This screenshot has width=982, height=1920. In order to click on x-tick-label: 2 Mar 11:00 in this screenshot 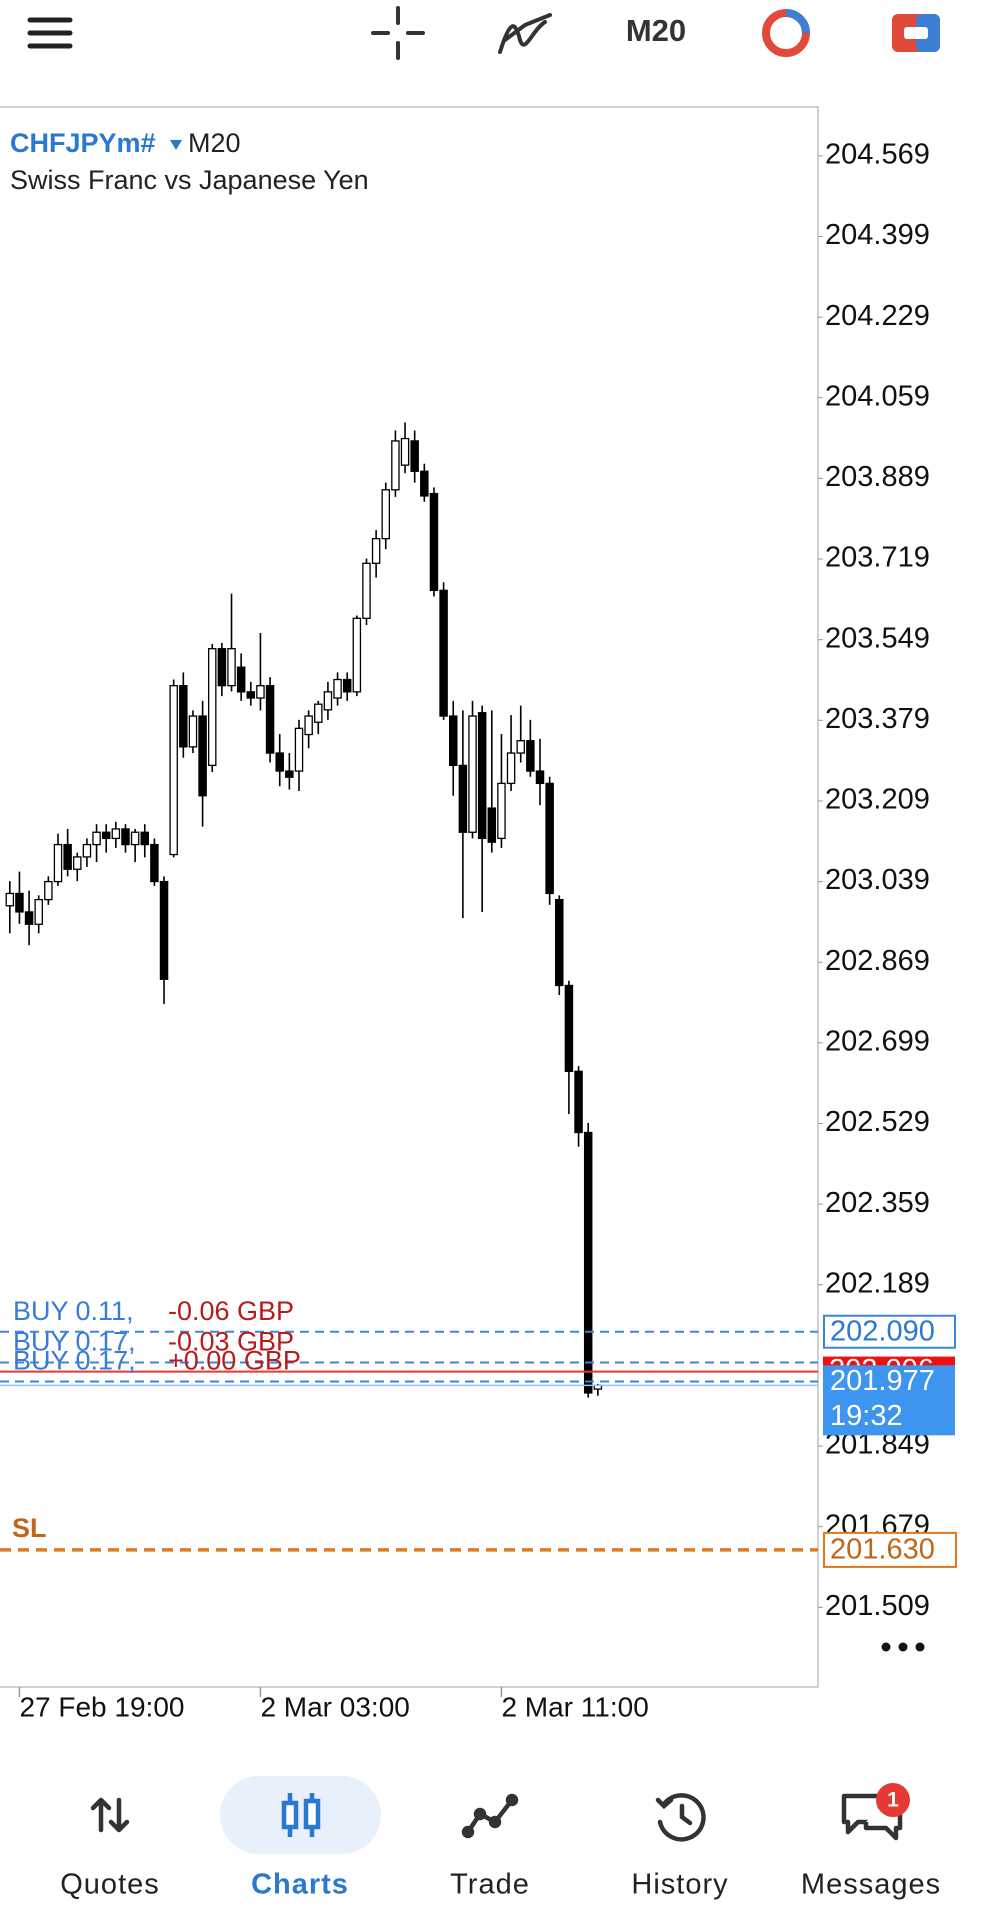, I will do `click(574, 1706)`.